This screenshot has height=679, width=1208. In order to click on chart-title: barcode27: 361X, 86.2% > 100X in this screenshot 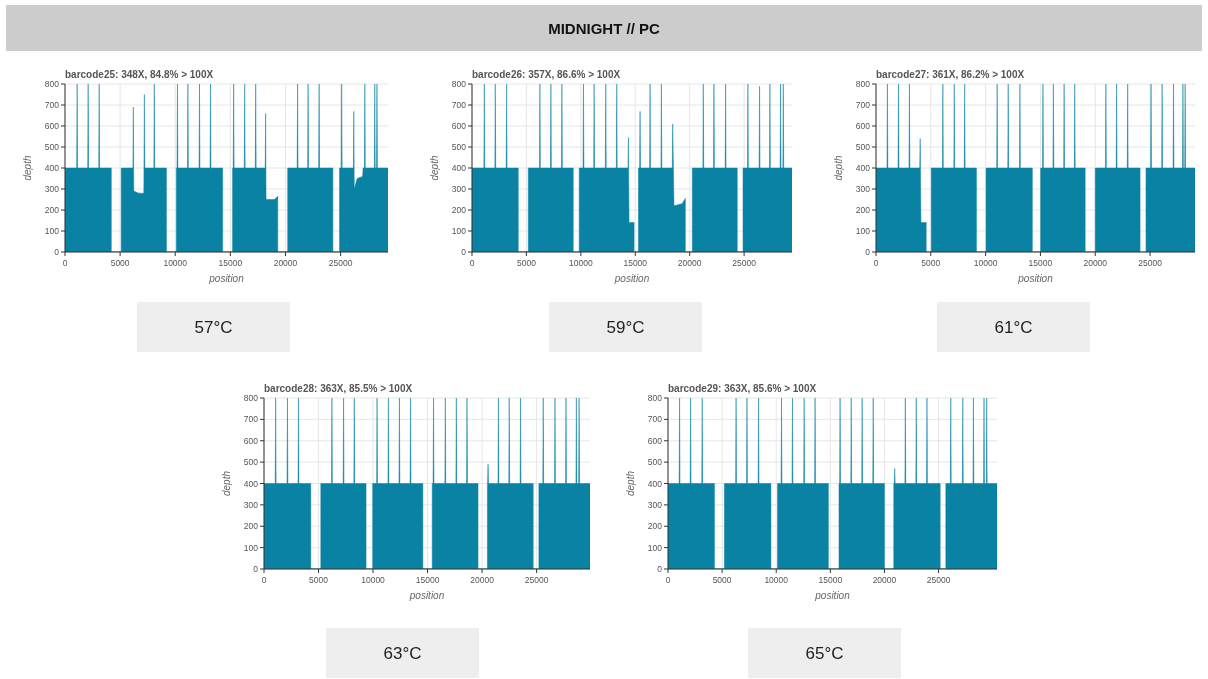, I will do `click(950, 74)`.